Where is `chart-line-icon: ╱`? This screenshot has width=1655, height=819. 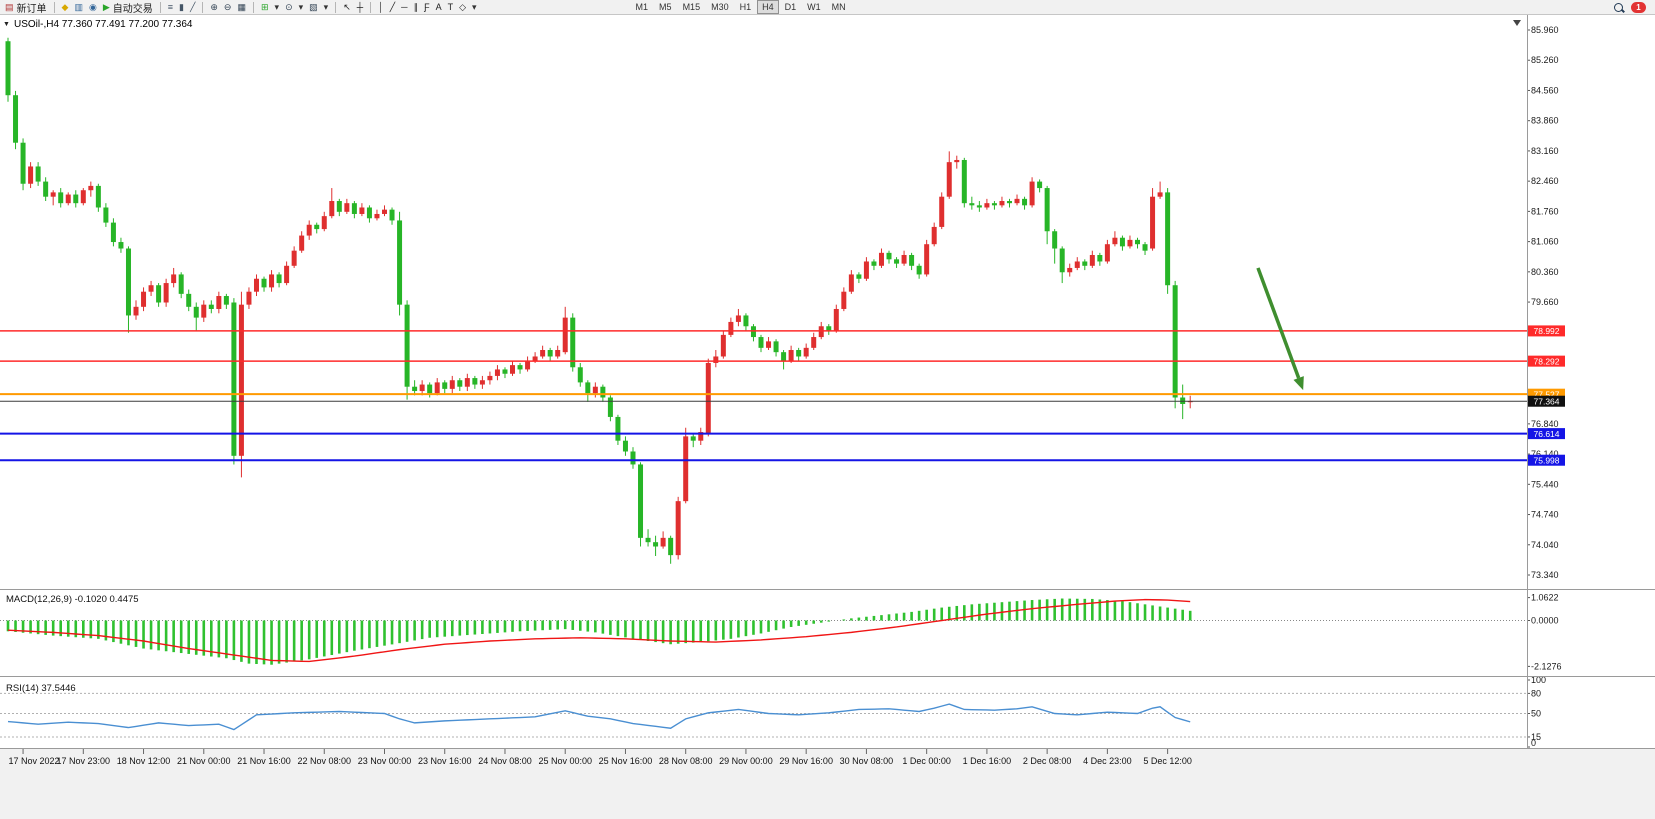 chart-line-icon: ╱ is located at coordinates (192, 7).